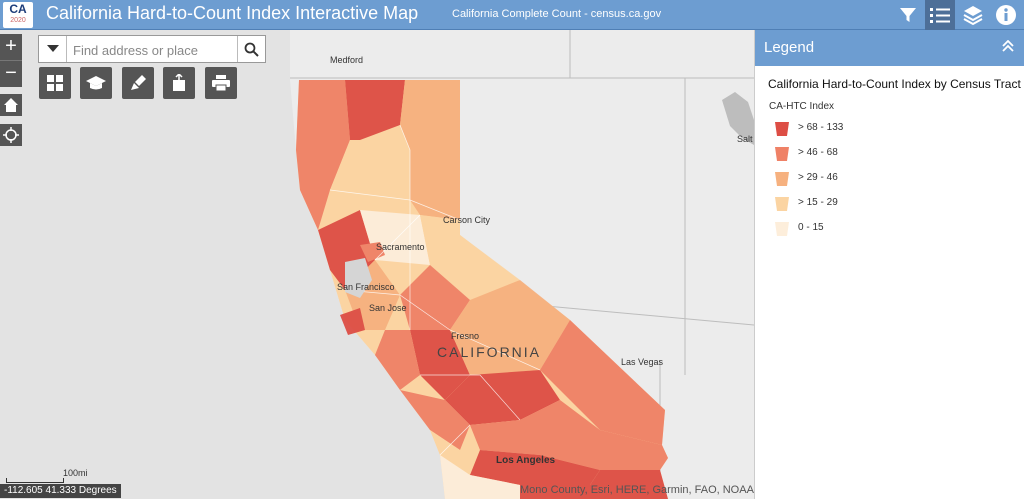  I want to click on logo-text: CA, so click(18, 9).